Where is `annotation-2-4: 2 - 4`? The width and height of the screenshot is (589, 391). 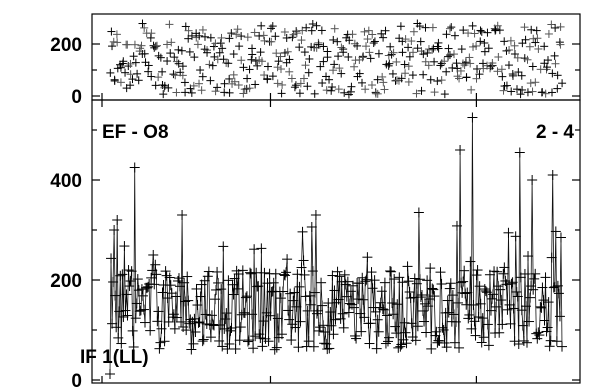
annotation-2-4: 2 - 4 is located at coordinates (555, 132).